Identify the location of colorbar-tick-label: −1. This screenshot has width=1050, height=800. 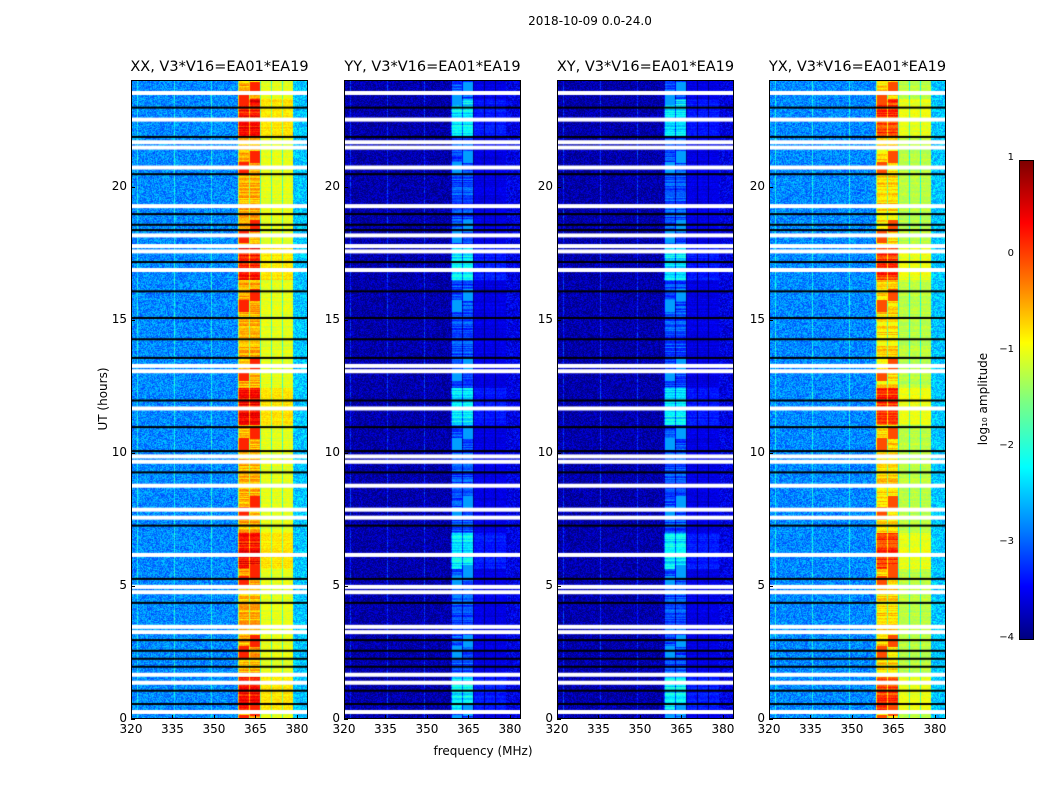
(1006, 349).